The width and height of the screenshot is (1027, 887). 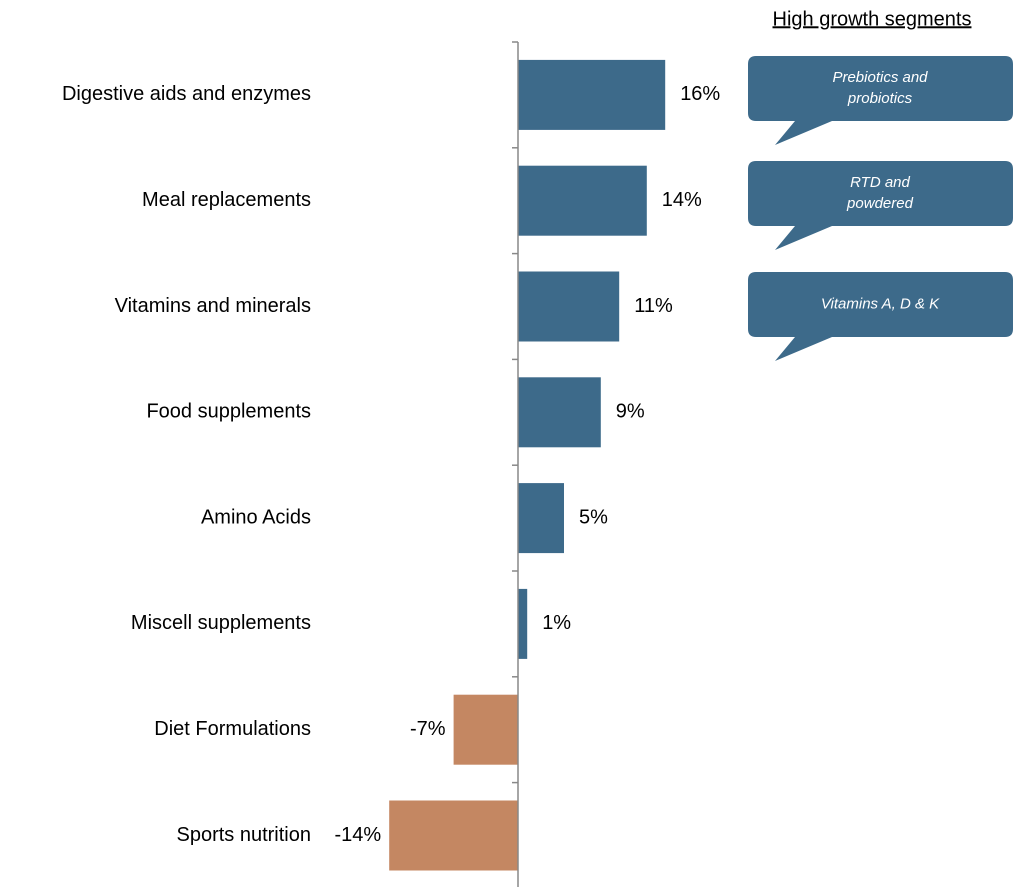 What do you see at coordinates (228, 412) in the screenshot?
I see `category-label: Food supplements` at bounding box center [228, 412].